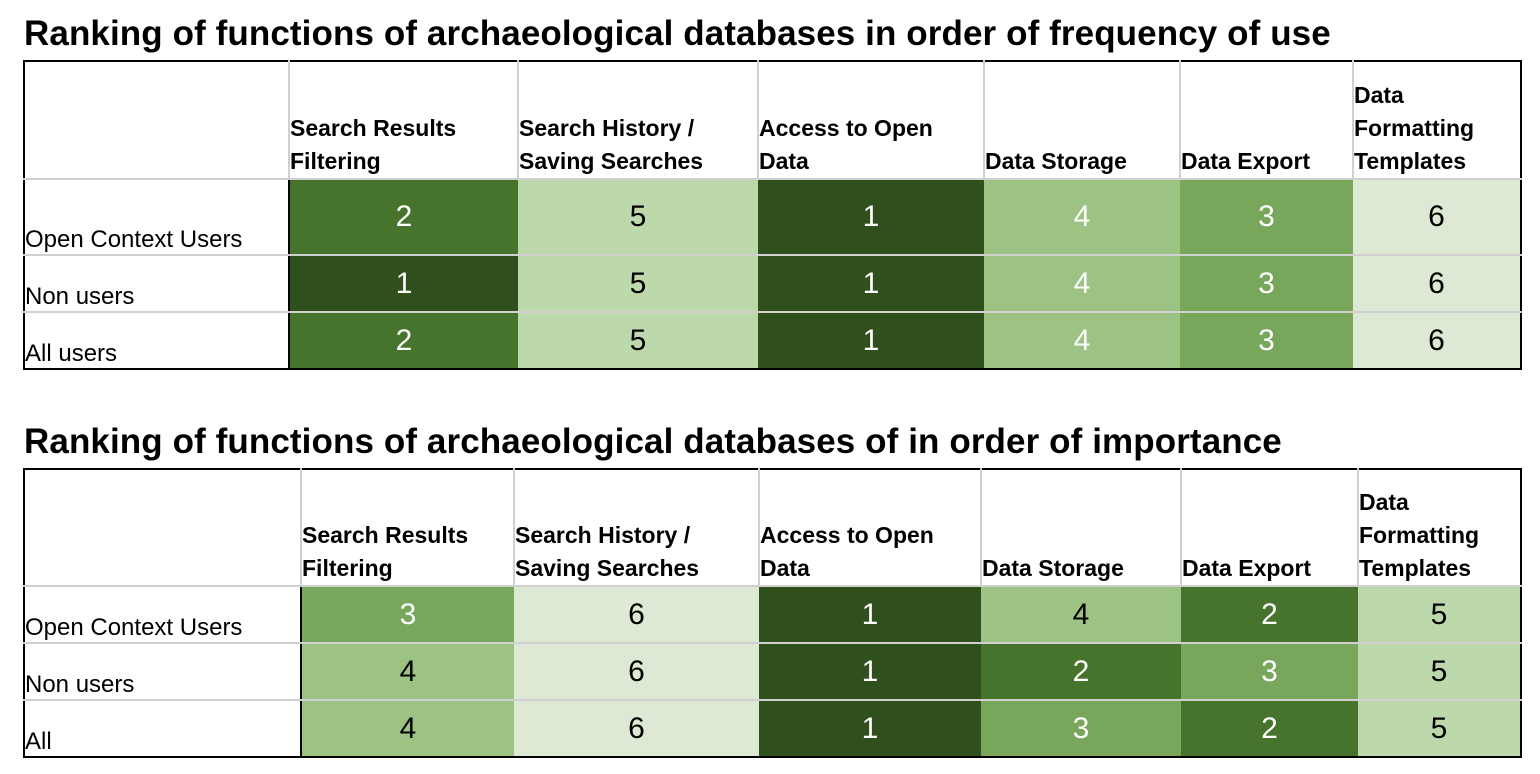 The width and height of the screenshot is (1540, 774). What do you see at coordinates (157, 340) in the screenshot?
I see `row-label: All users` at bounding box center [157, 340].